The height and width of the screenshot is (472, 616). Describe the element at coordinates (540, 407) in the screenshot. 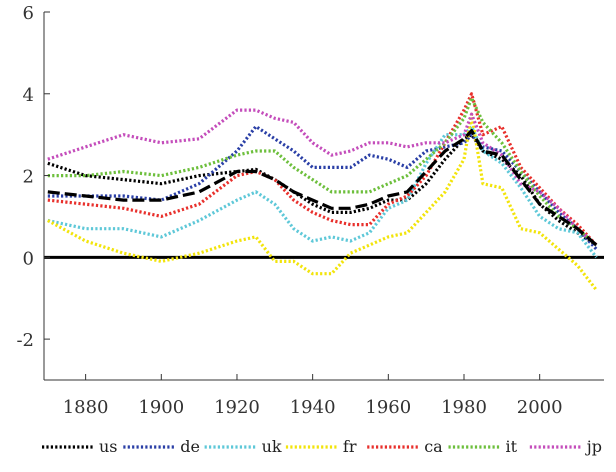

I see `x-tick-label: 2000` at that location.